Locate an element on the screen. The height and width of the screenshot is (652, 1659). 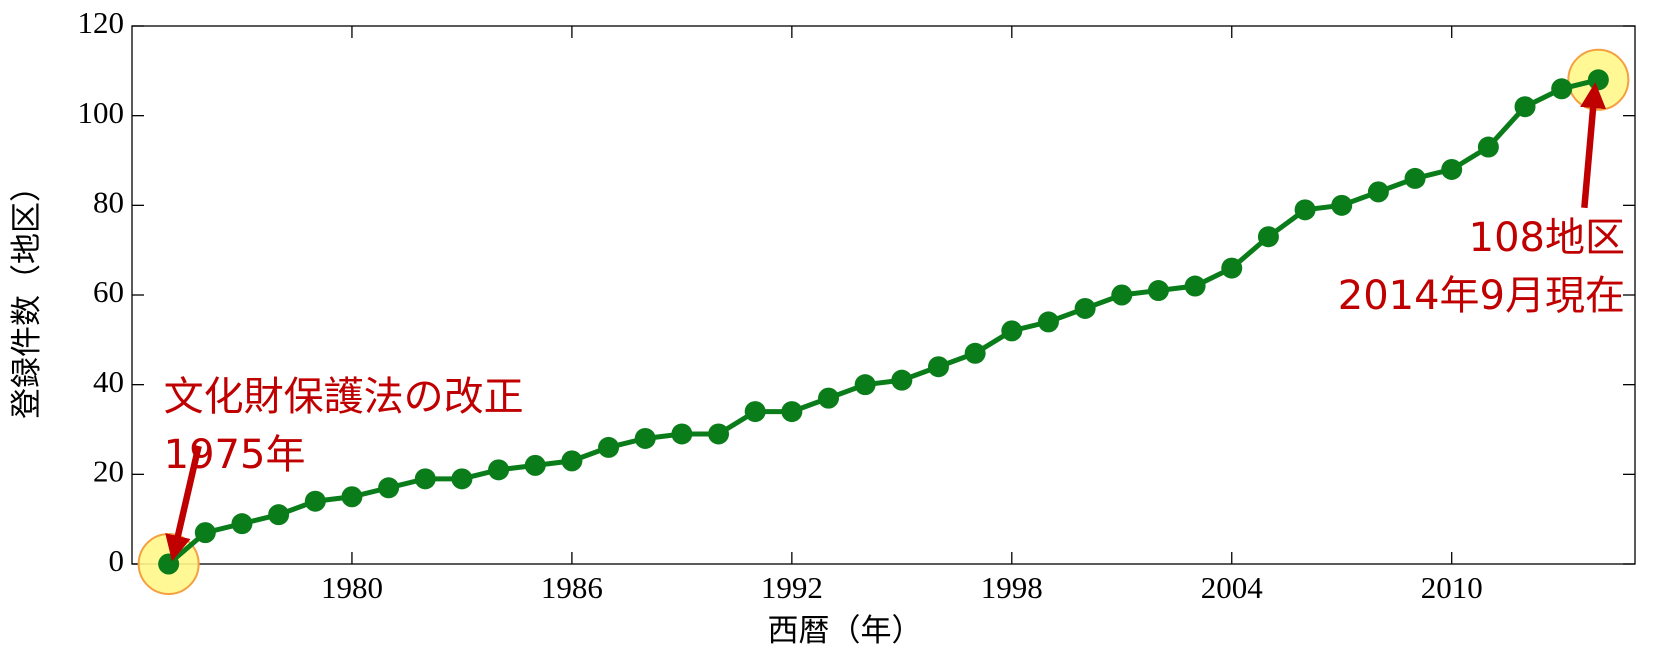
x-tick-label: 1998 is located at coordinates (1012, 587).